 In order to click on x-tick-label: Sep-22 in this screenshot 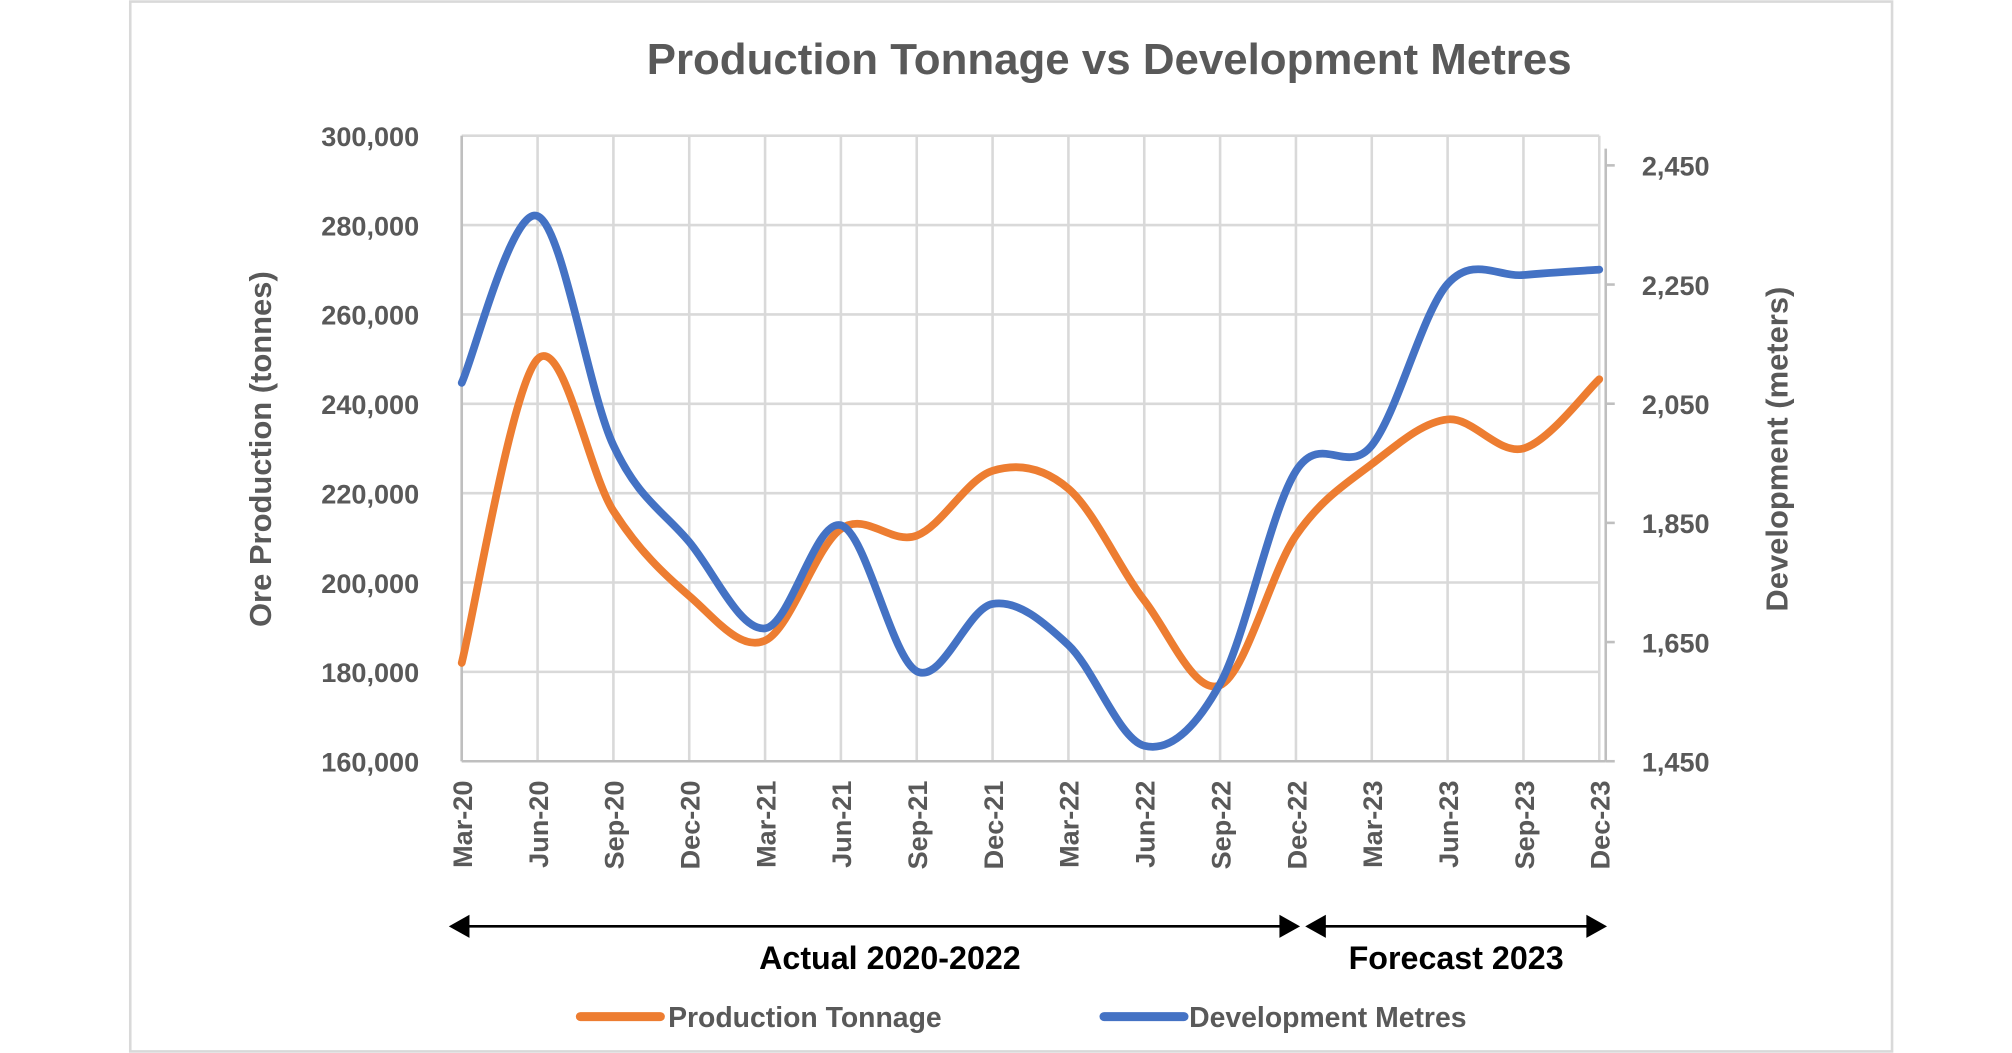, I will do `click(1220, 825)`.